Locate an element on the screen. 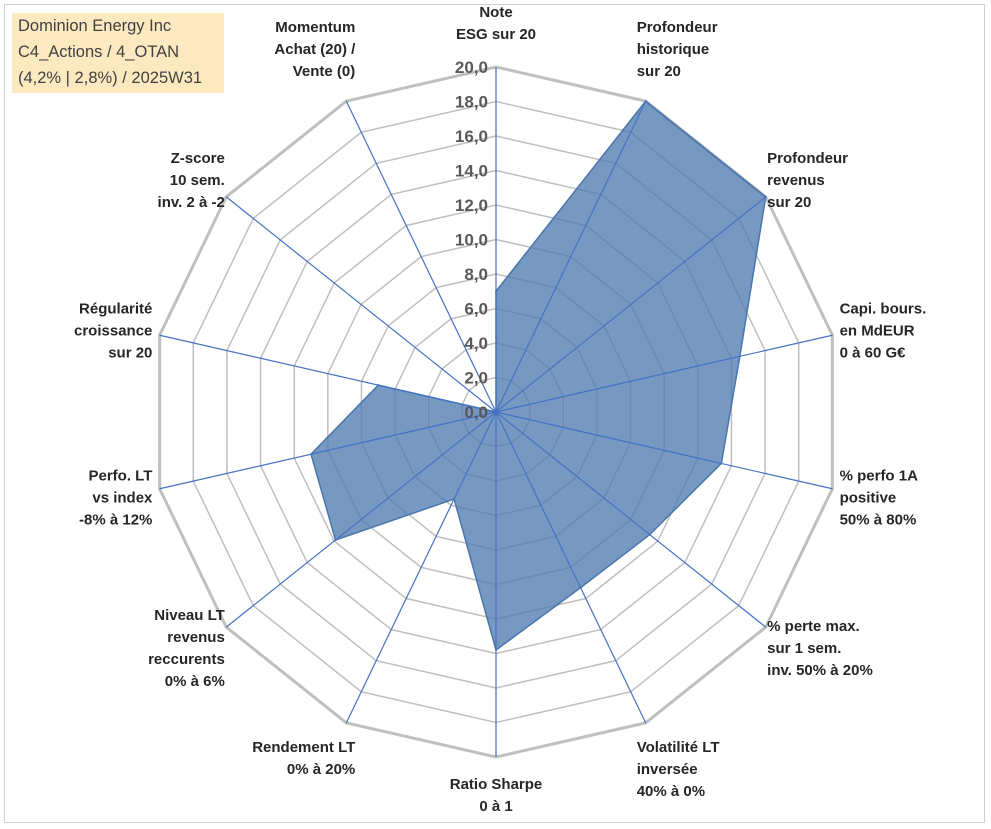 This screenshot has width=991, height=829. tick-label: 6,0 is located at coordinates (476, 309).